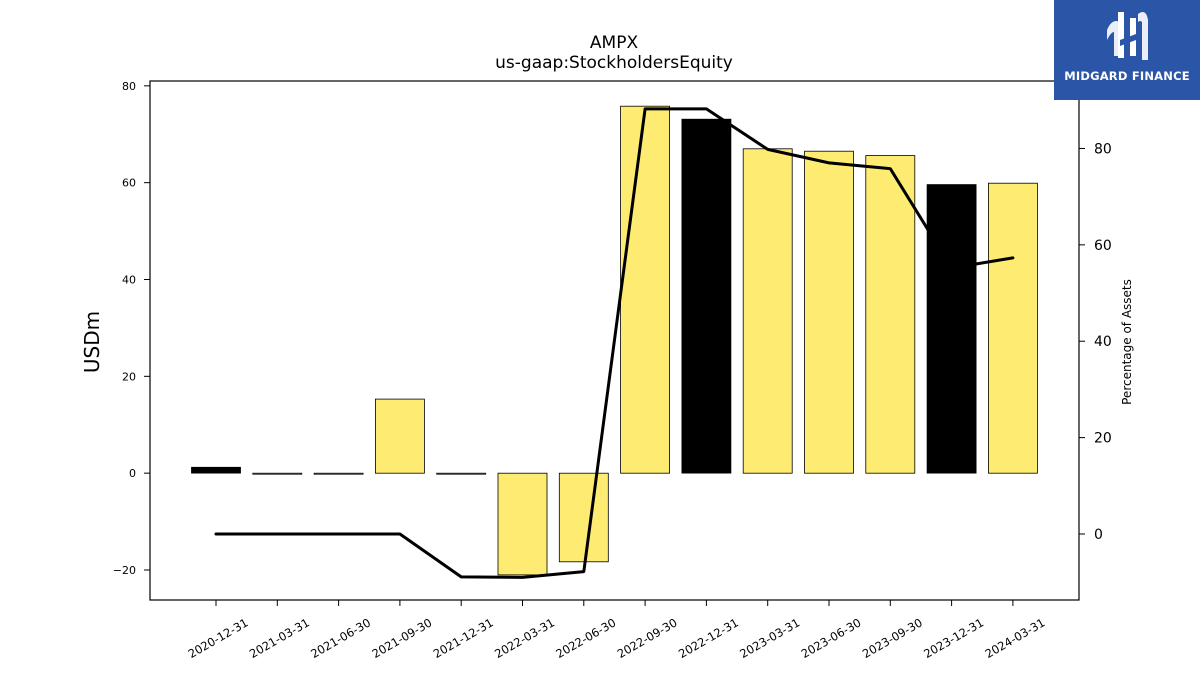 This screenshot has width=1200, height=675. I want to click on right-tick-label: 60, so click(1103, 246).